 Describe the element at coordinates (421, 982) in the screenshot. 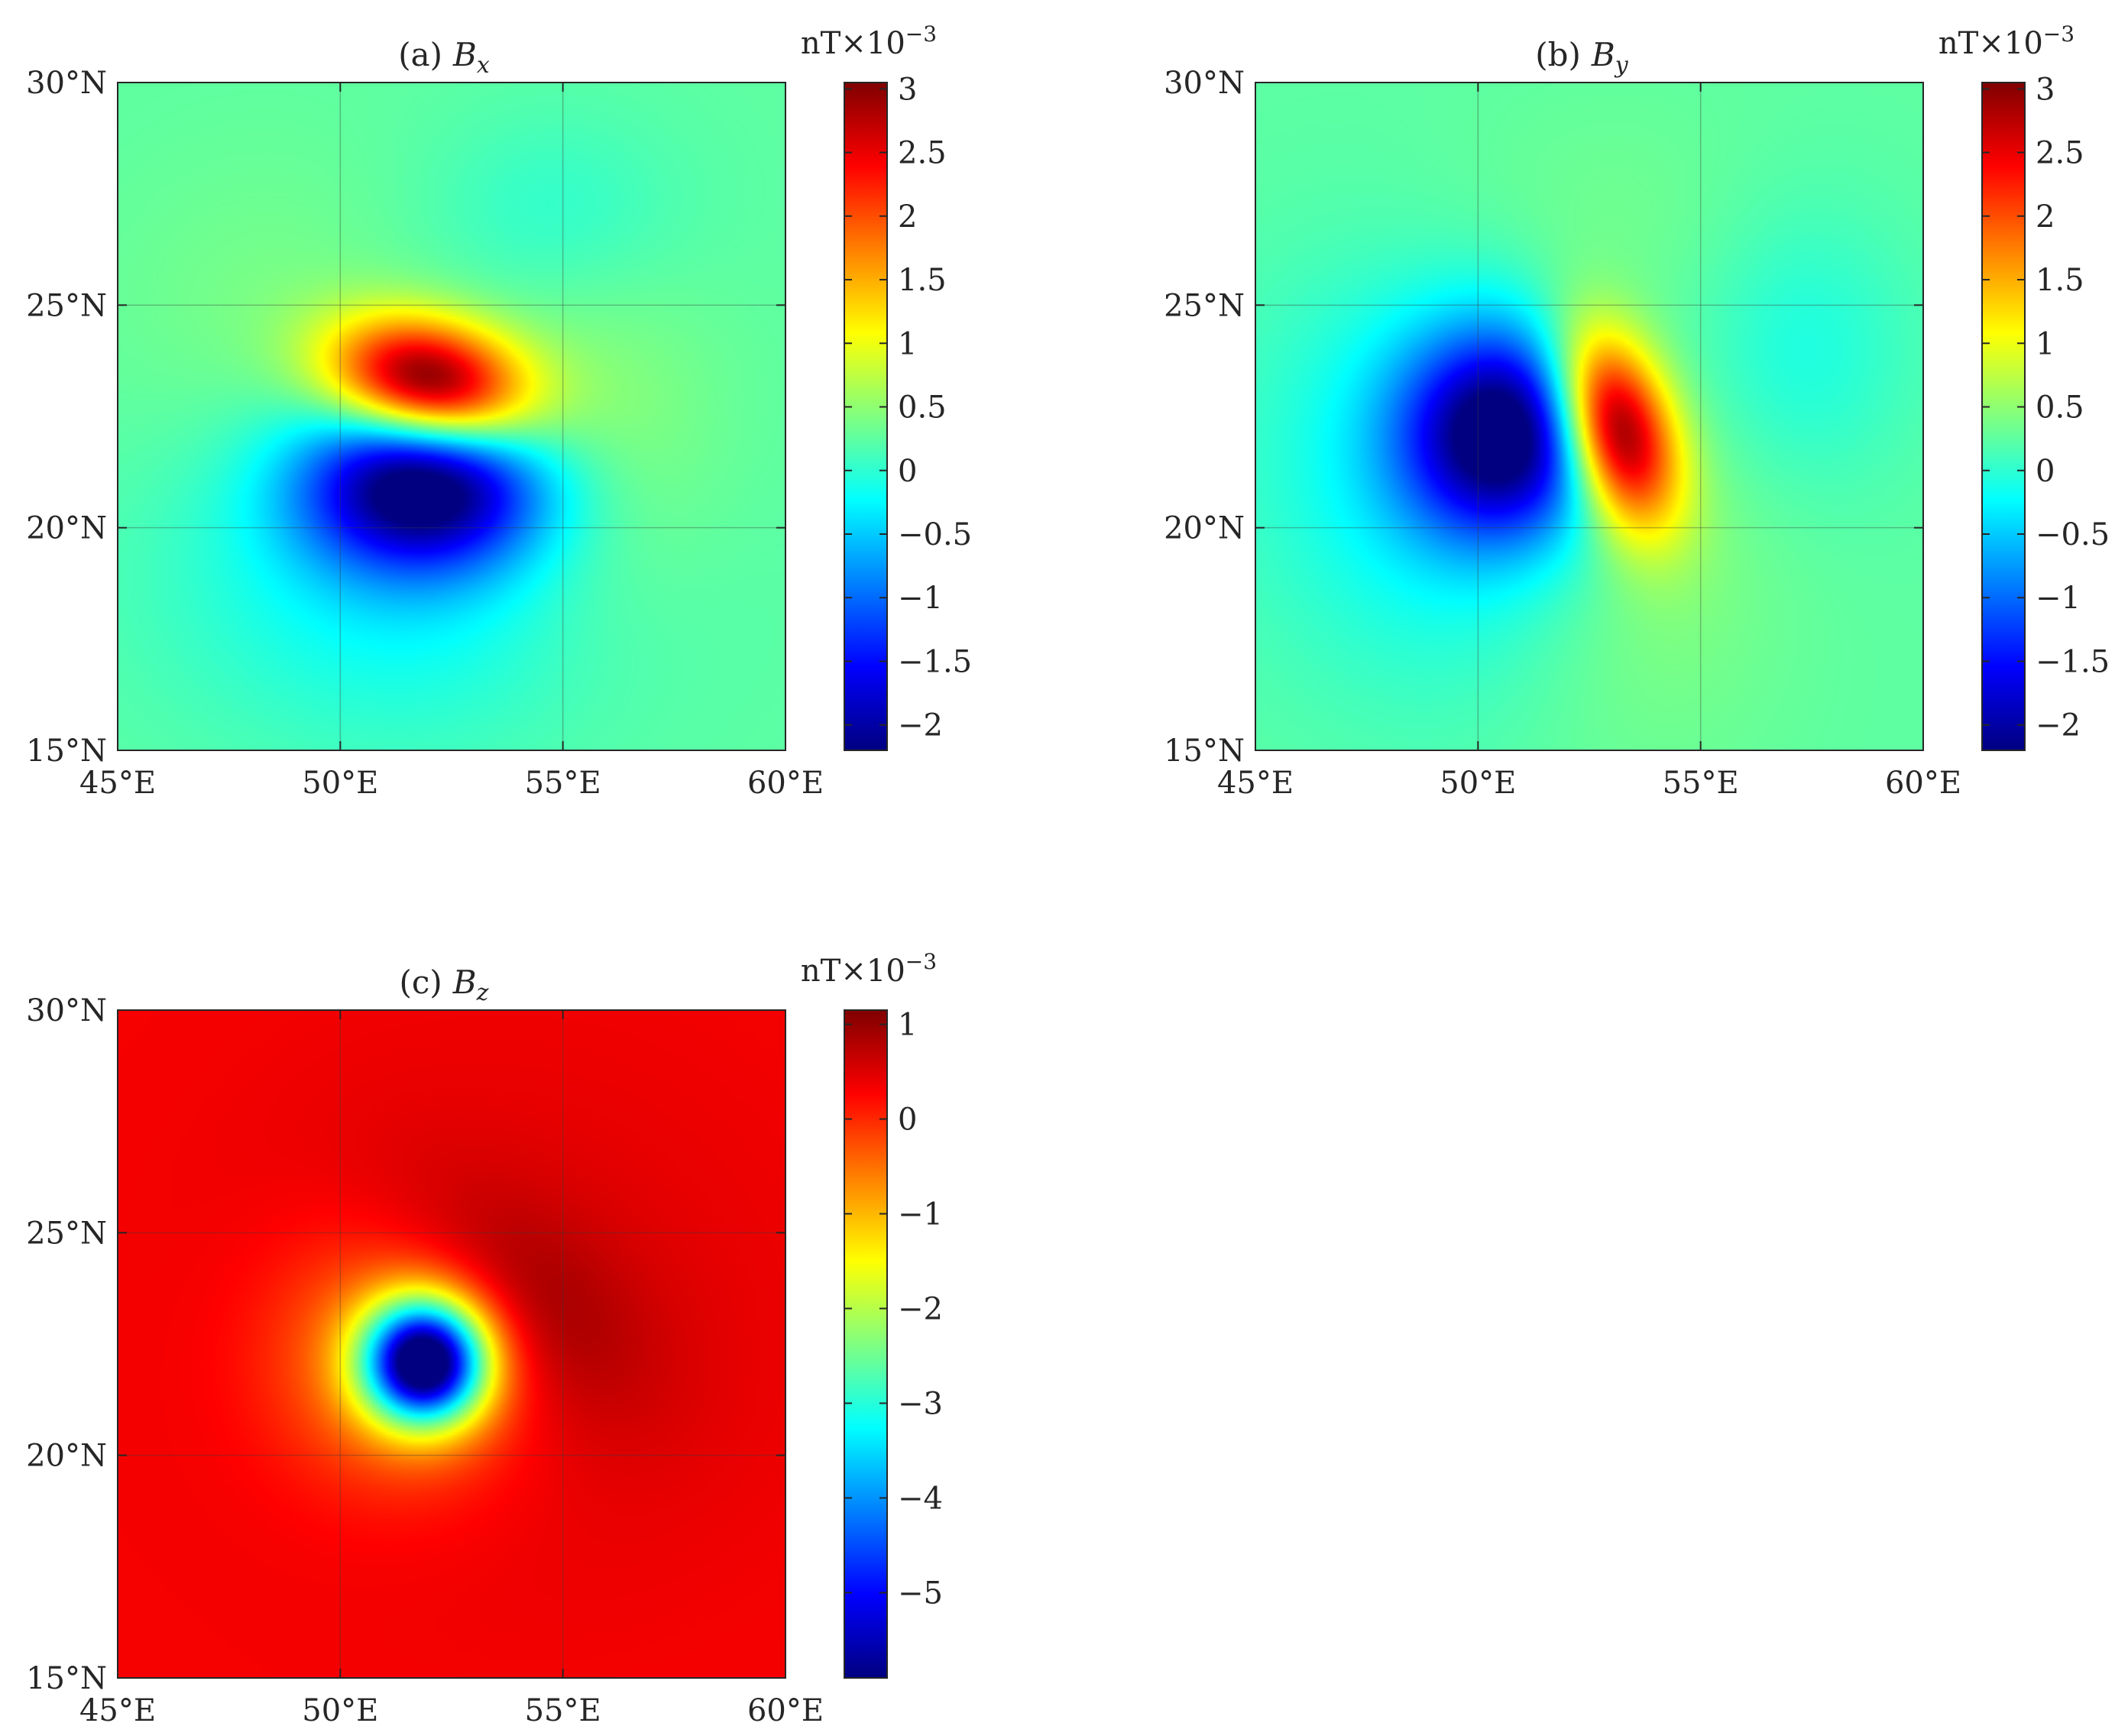

I see `panel-label: (c)` at that location.